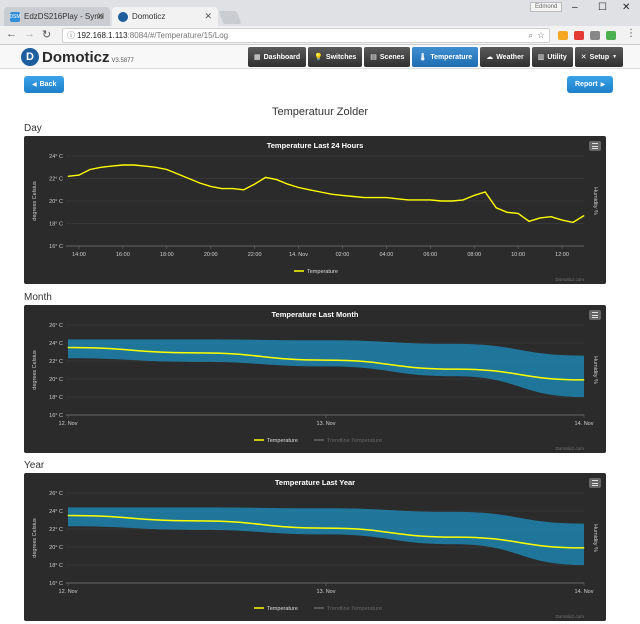  What do you see at coordinates (552, 57) in the screenshot?
I see `nav-utility: ▥ Utility` at bounding box center [552, 57].